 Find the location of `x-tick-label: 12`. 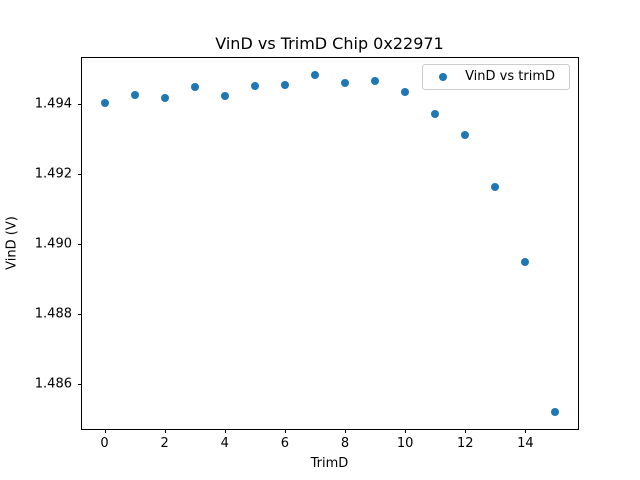

x-tick-label: 12 is located at coordinates (465, 443).